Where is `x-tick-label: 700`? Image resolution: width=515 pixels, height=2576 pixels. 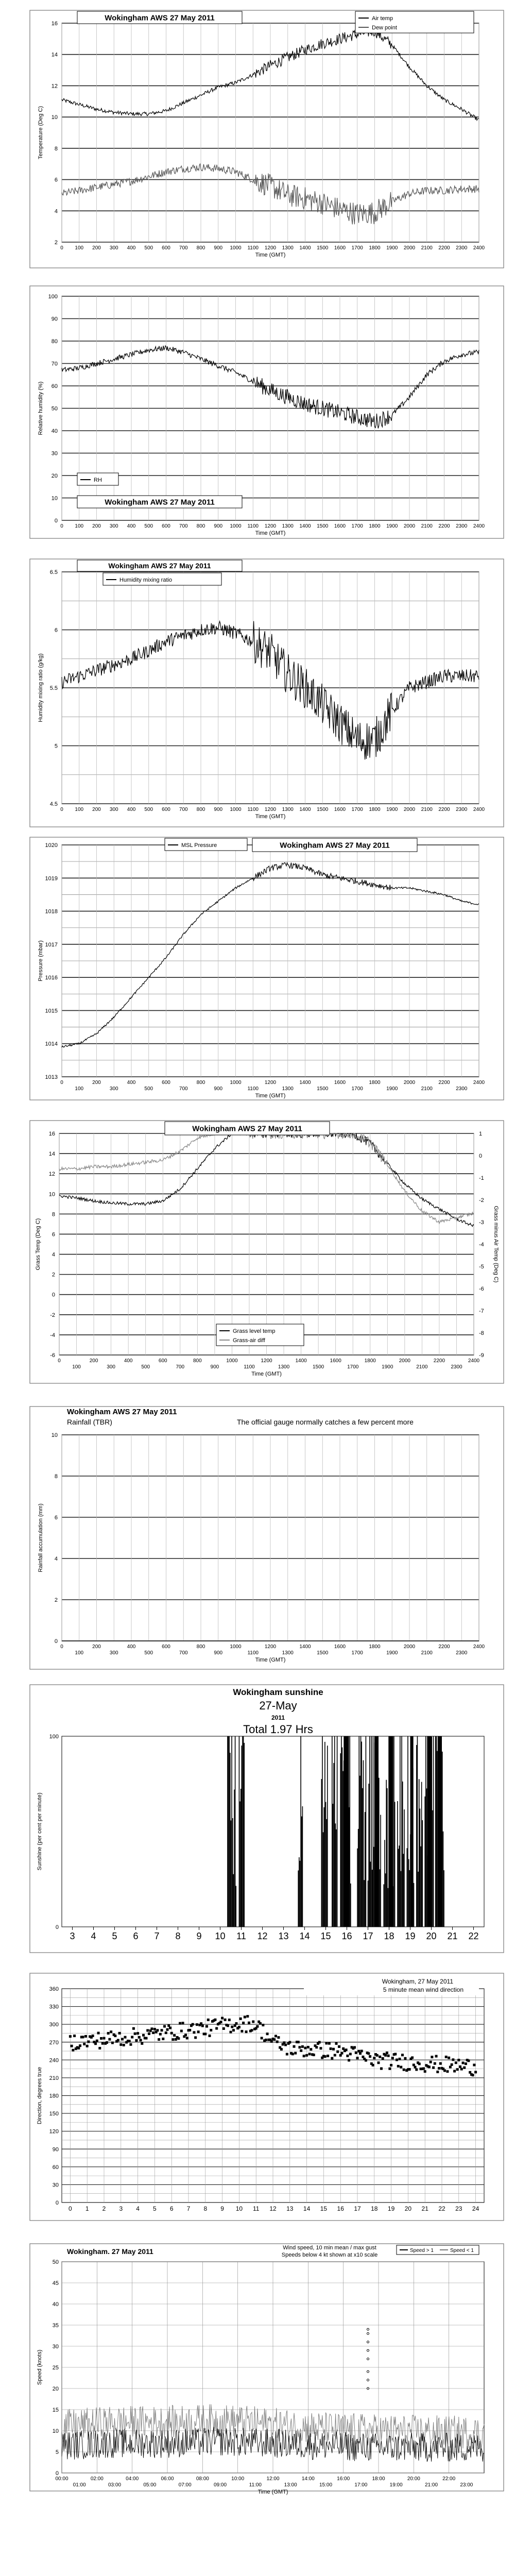
x-tick-label: 700 is located at coordinates (180, 1367).